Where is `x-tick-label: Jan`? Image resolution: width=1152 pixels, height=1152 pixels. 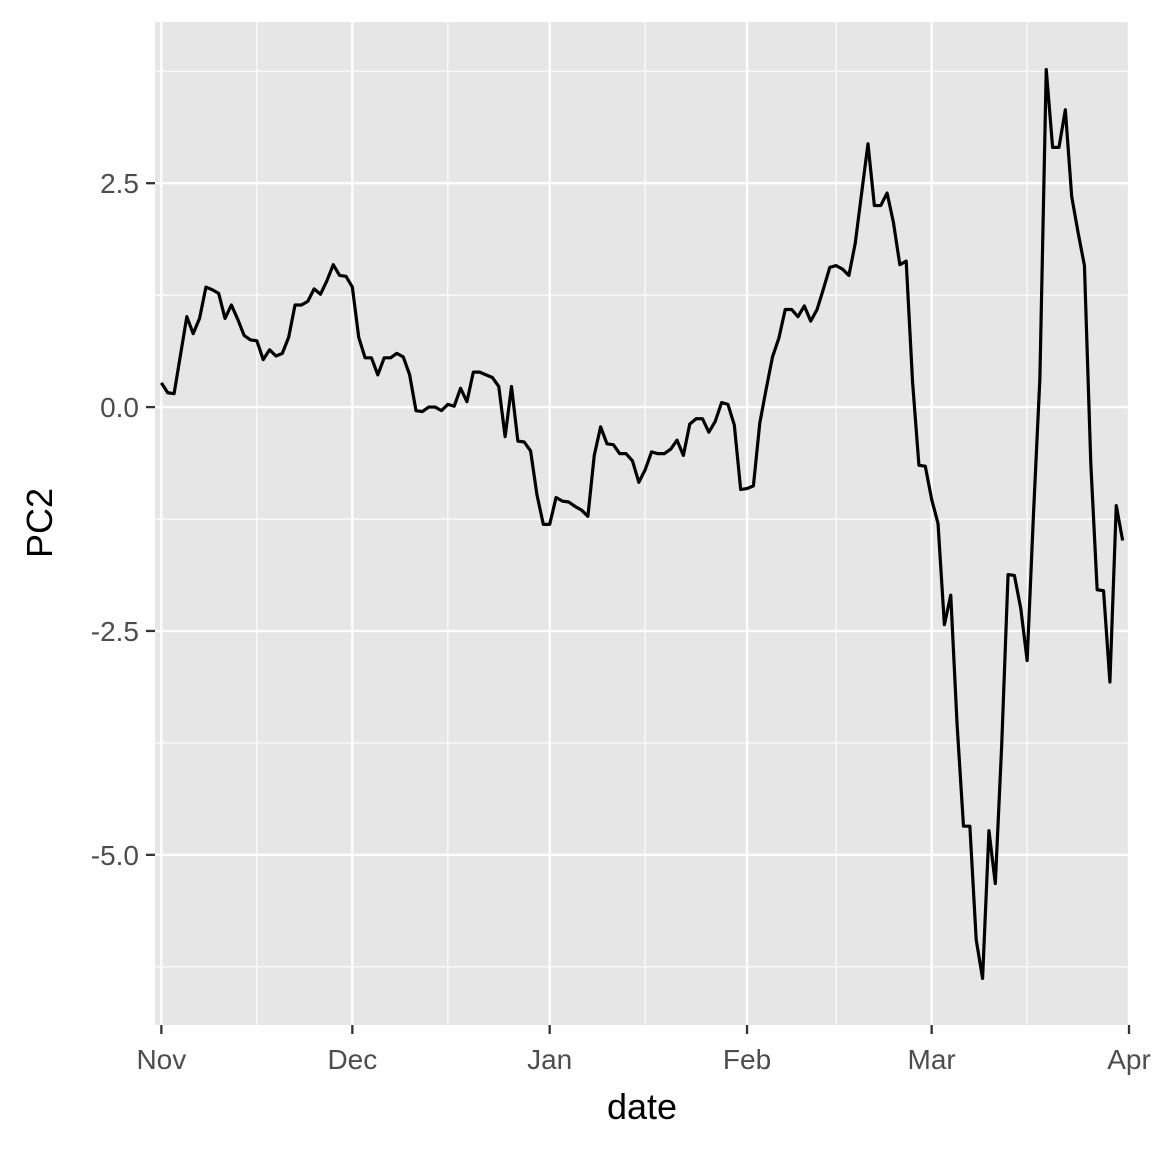
x-tick-label: Jan is located at coordinates (549, 1059).